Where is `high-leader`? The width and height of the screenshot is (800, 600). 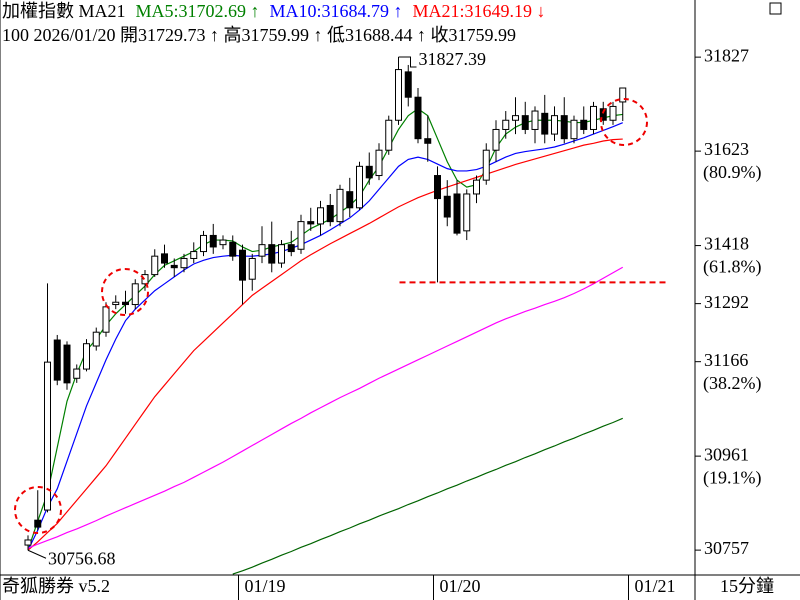
high-leader is located at coordinates (407, 62).